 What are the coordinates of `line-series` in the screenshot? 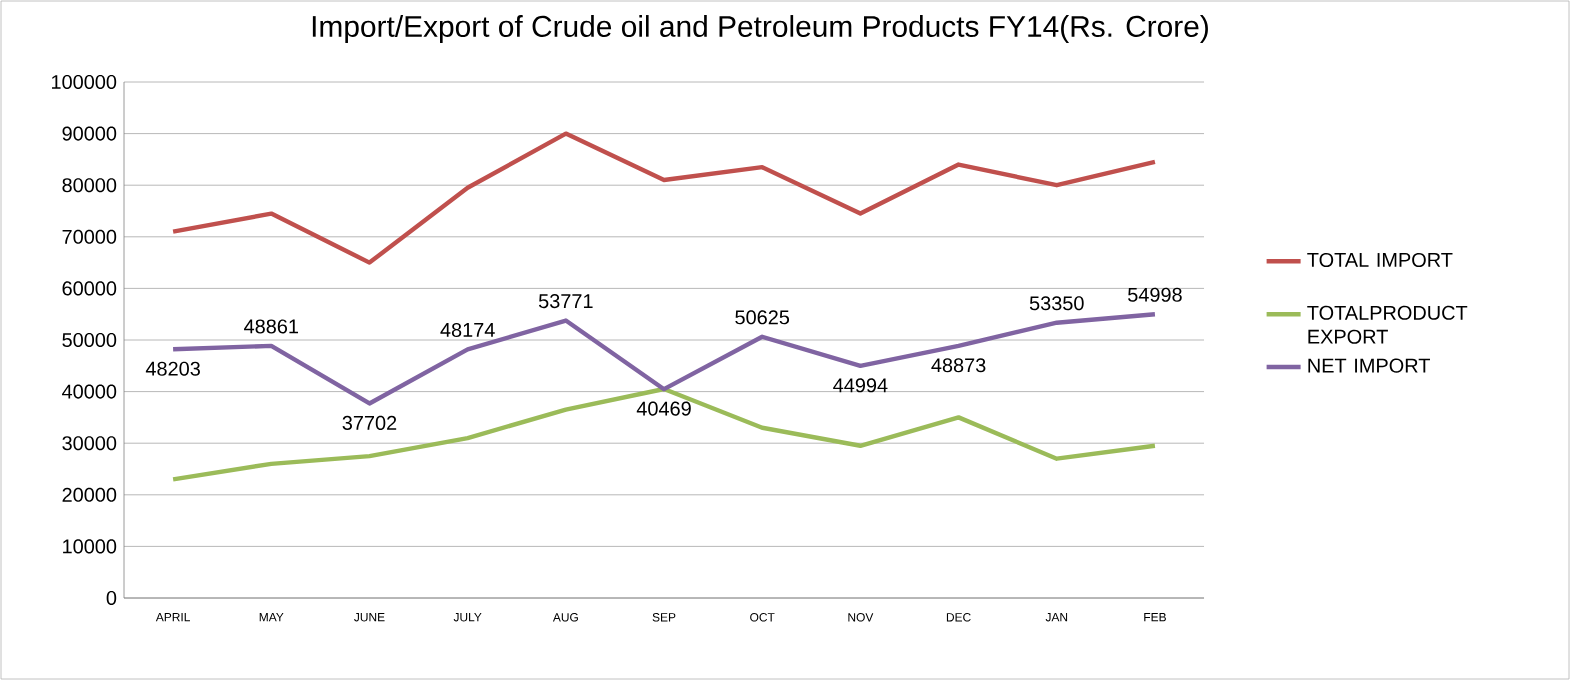 It's located at (664, 198).